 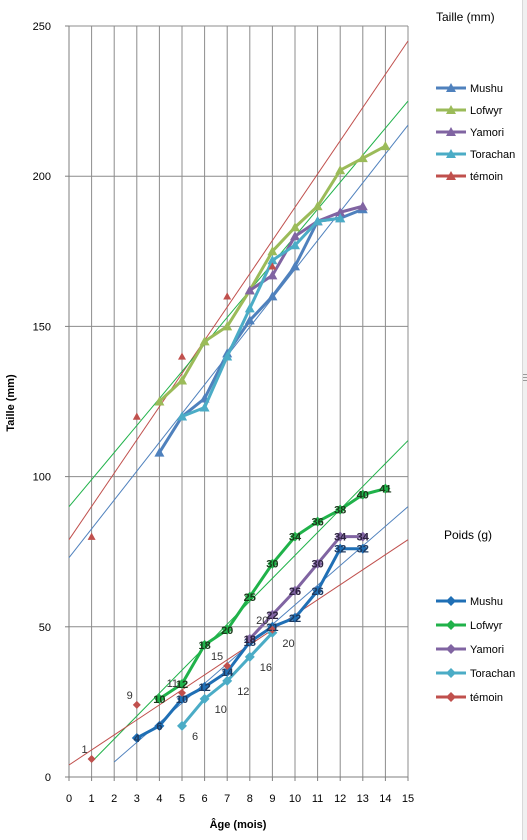 I want to click on x-tick-label: 14, so click(x=385, y=799).